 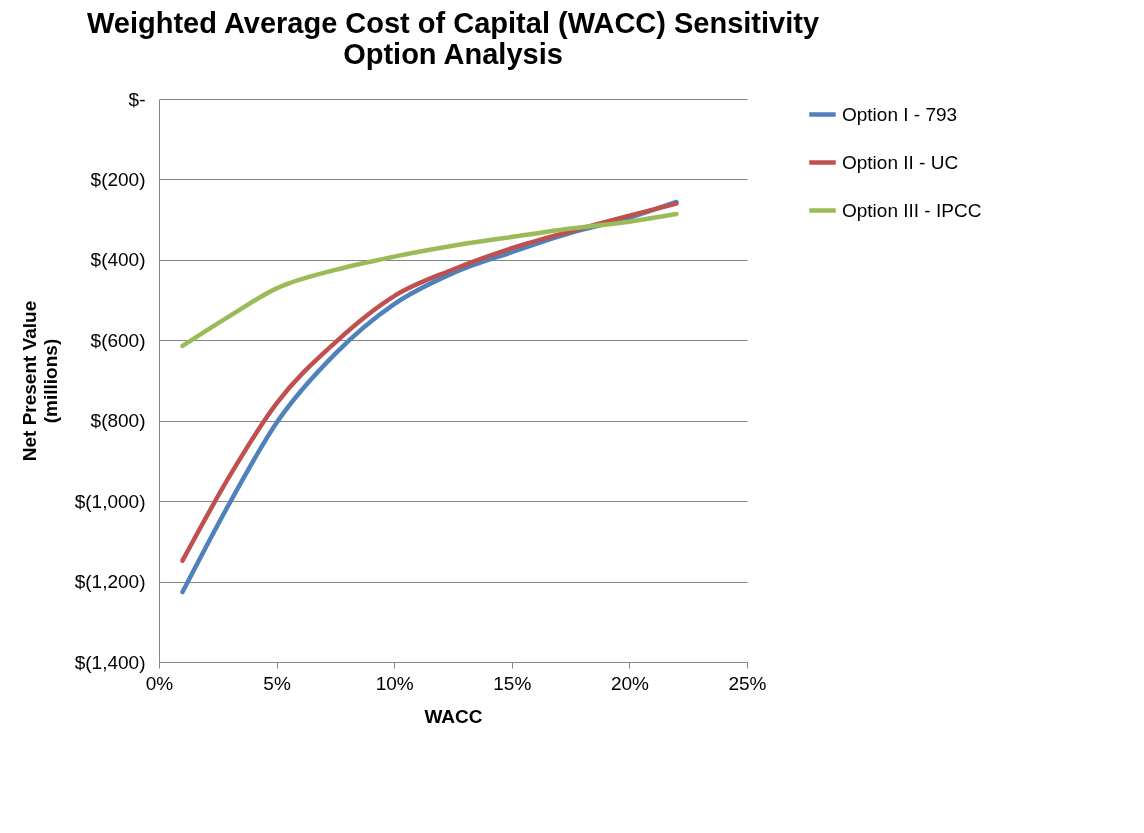 I want to click on y-tick-label: $-, so click(x=137, y=99).